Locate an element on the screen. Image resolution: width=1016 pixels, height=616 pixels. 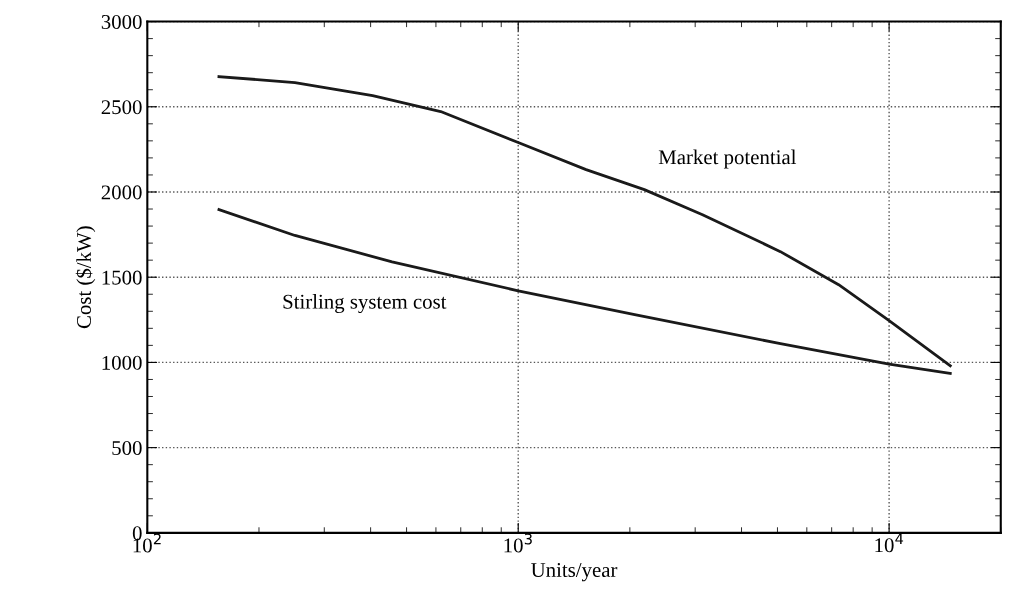
y-tick-label: 2000 is located at coordinates (121, 192).